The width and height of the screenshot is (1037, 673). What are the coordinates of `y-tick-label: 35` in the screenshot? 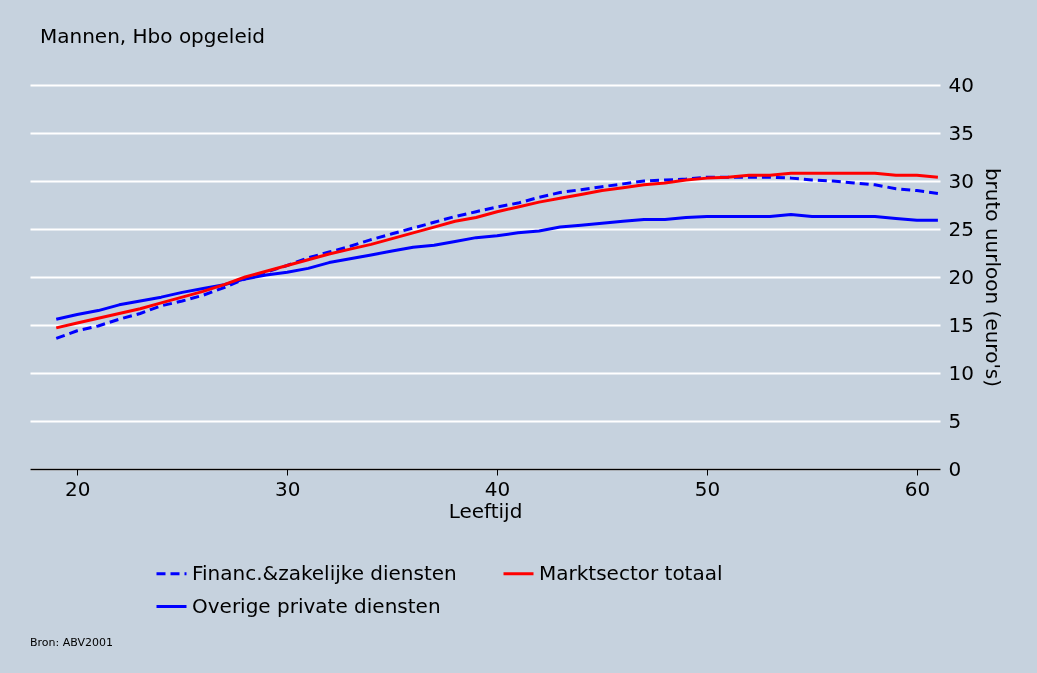 It's located at (961, 132).